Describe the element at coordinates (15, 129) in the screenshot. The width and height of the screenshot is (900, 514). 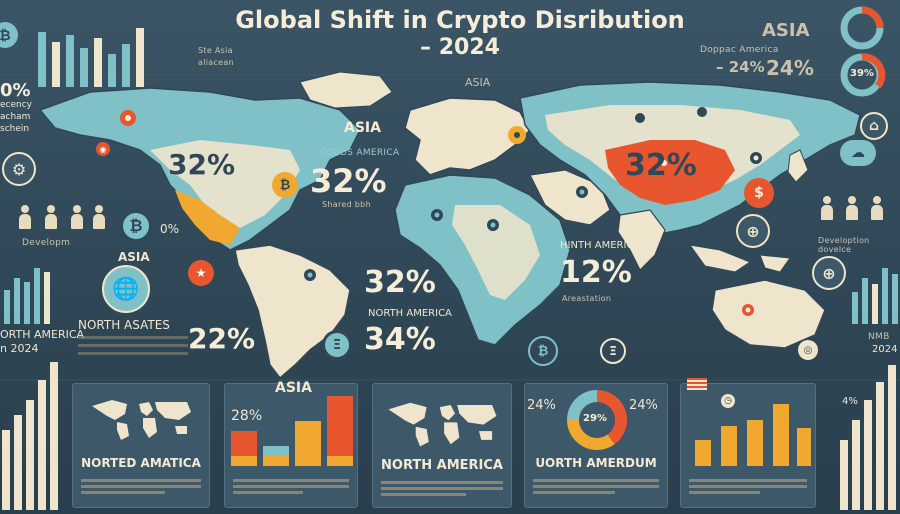
I see `left-desc-3: schein` at that location.